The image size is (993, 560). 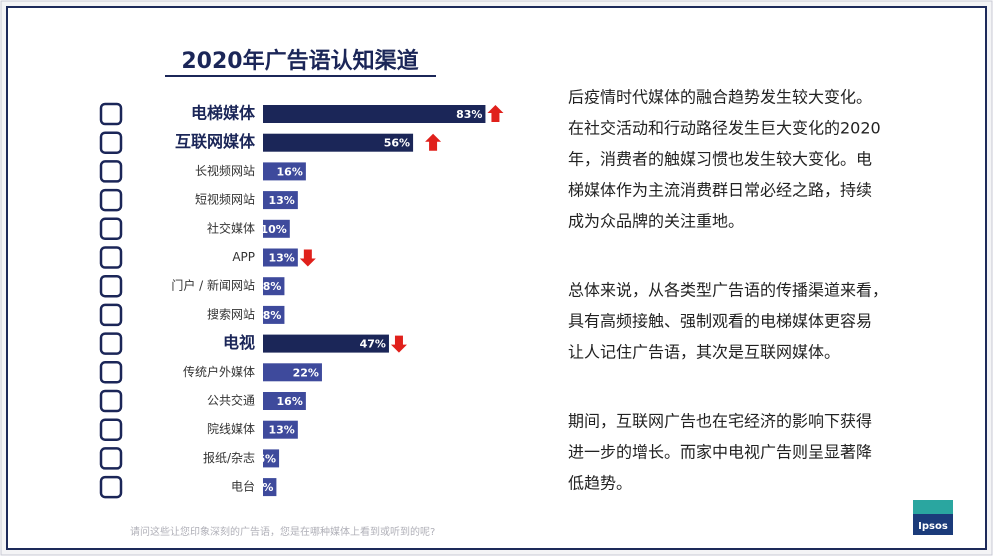 What do you see at coordinates (229, 457) in the screenshot?
I see `category-label: 报纸/杂志` at bounding box center [229, 457].